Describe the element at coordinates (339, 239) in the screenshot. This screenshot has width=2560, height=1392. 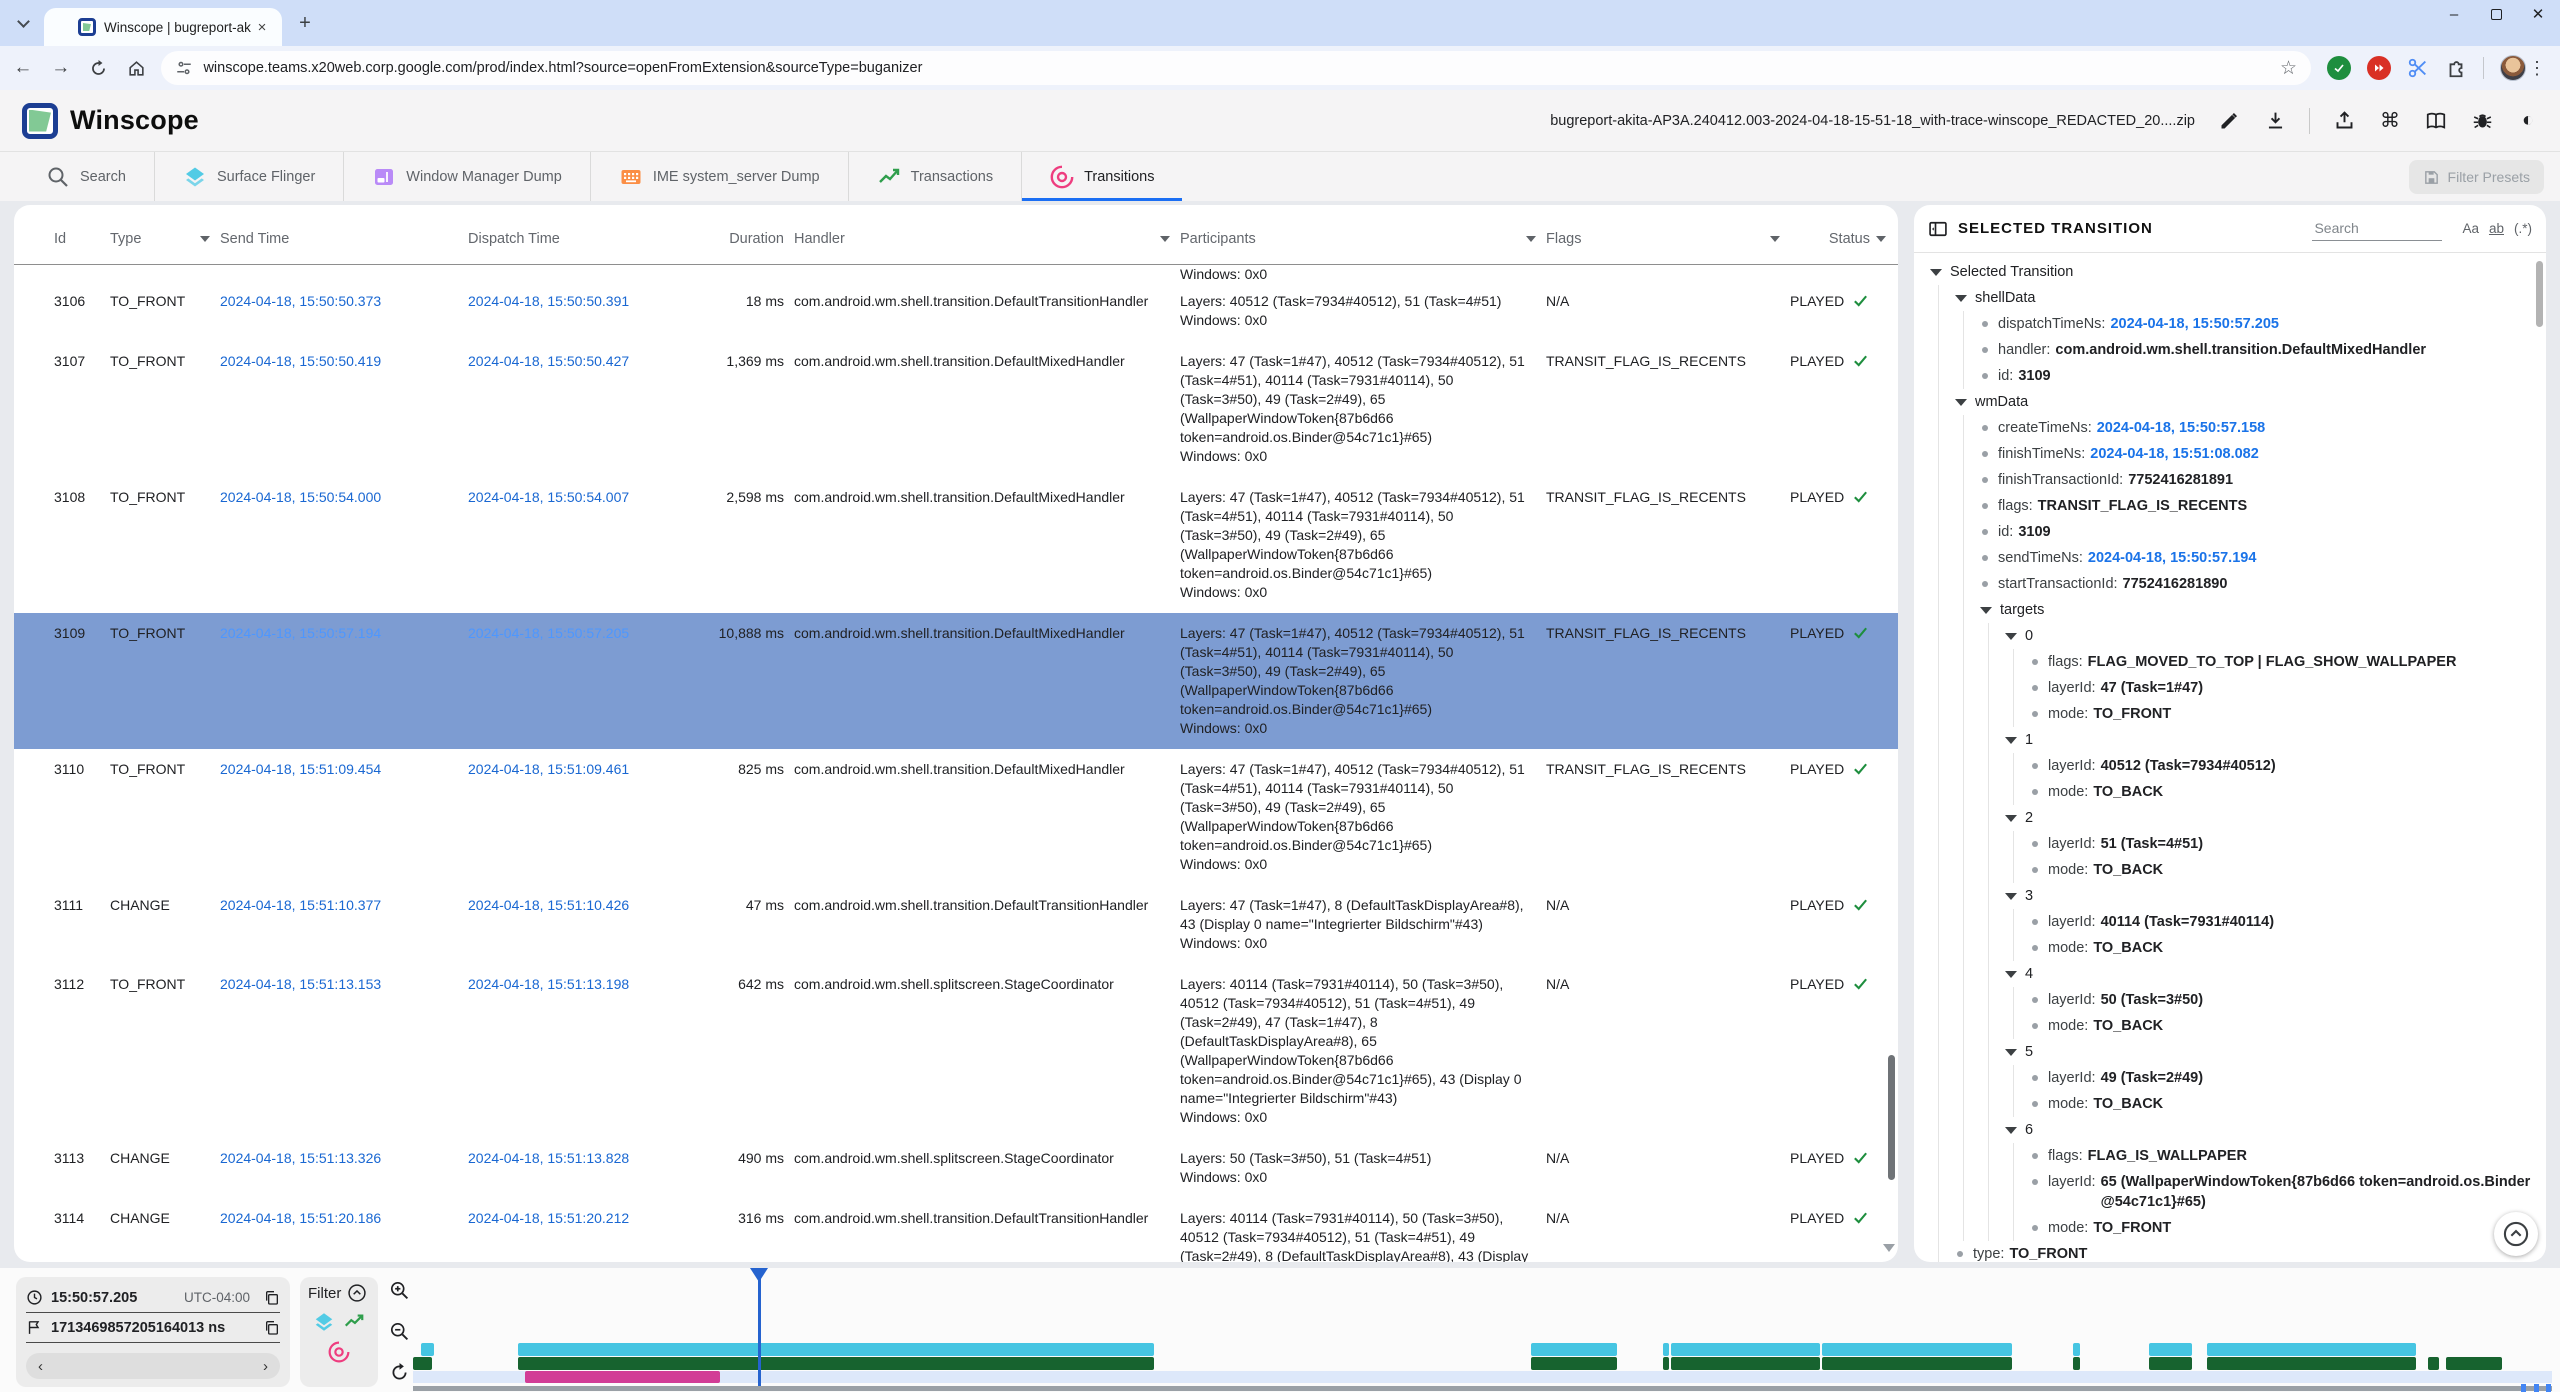
I see `column-header-send-time: Send Time` at that location.